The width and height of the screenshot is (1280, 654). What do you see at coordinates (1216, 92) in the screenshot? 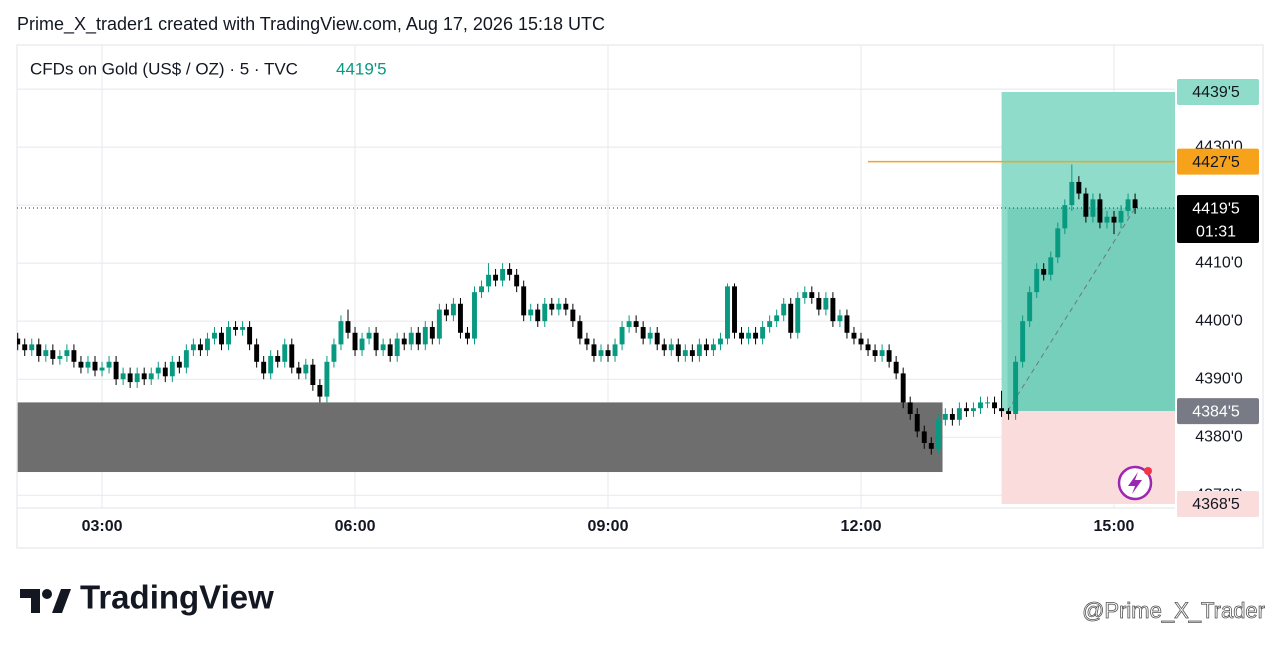
I see `target-badge-label: 4439'5` at bounding box center [1216, 92].